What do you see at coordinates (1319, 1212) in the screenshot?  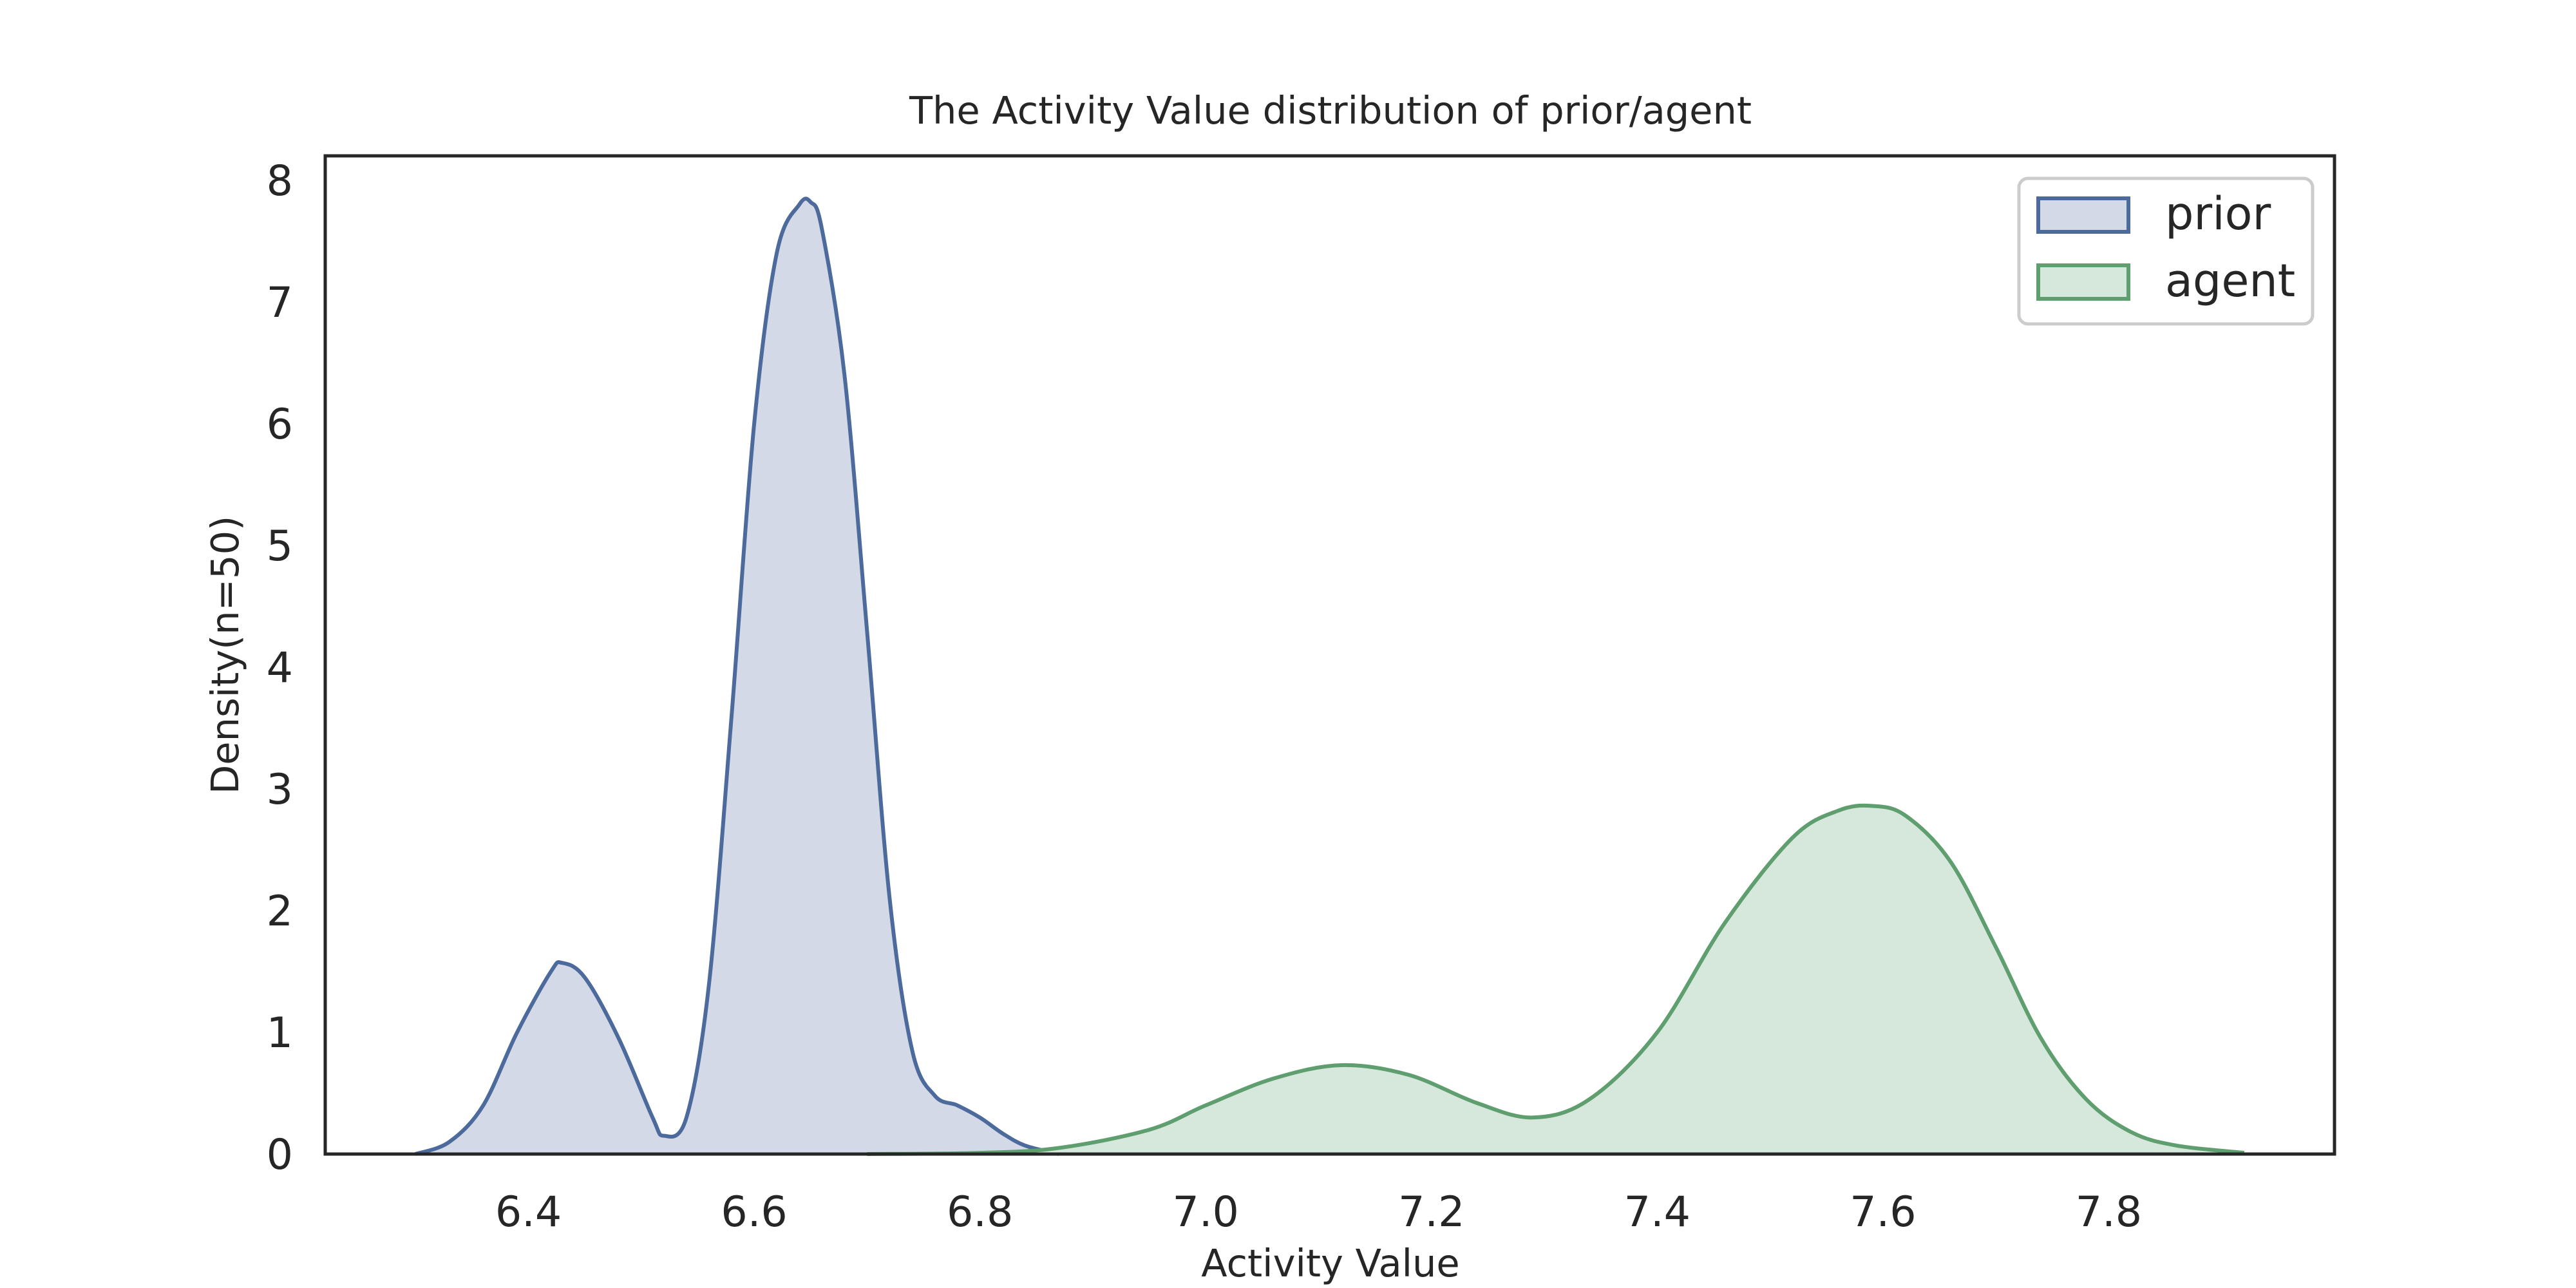 I see `x-axis-ticks: 6.4 6.6 6.8 7.0 7.2 7.4 7.6 7.8` at bounding box center [1319, 1212].